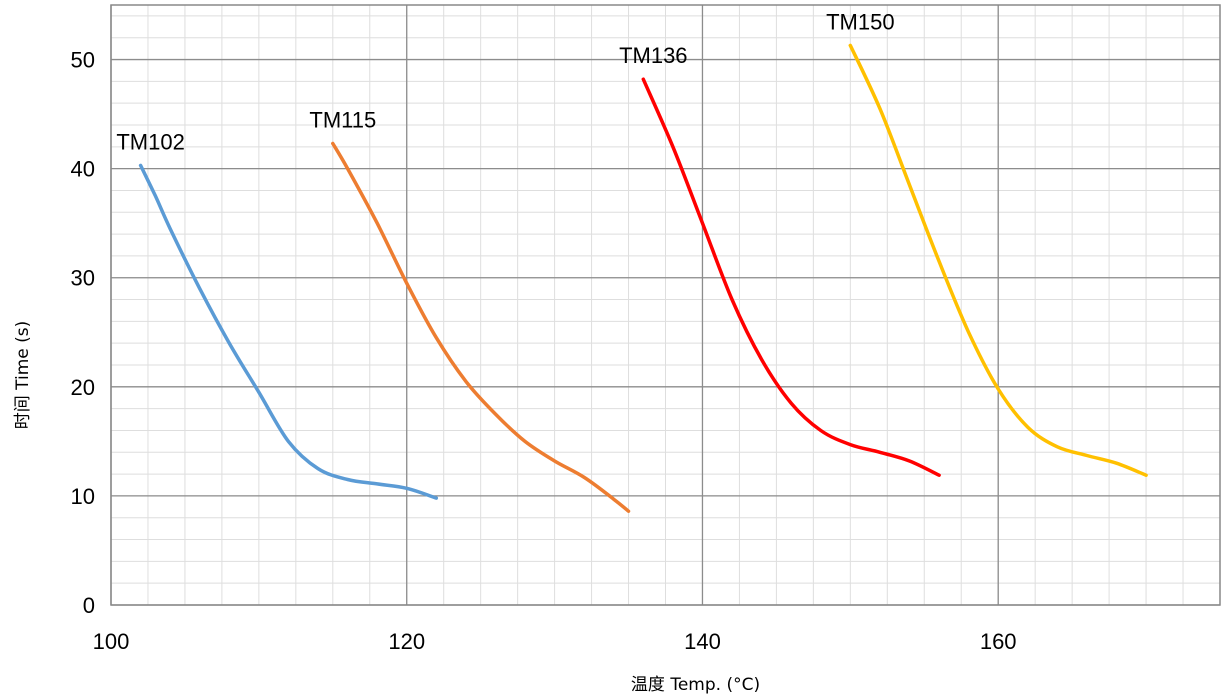 This screenshot has width=1223, height=696. Describe the element at coordinates (998, 641) in the screenshot. I see `x-tick-label: 160` at that location.